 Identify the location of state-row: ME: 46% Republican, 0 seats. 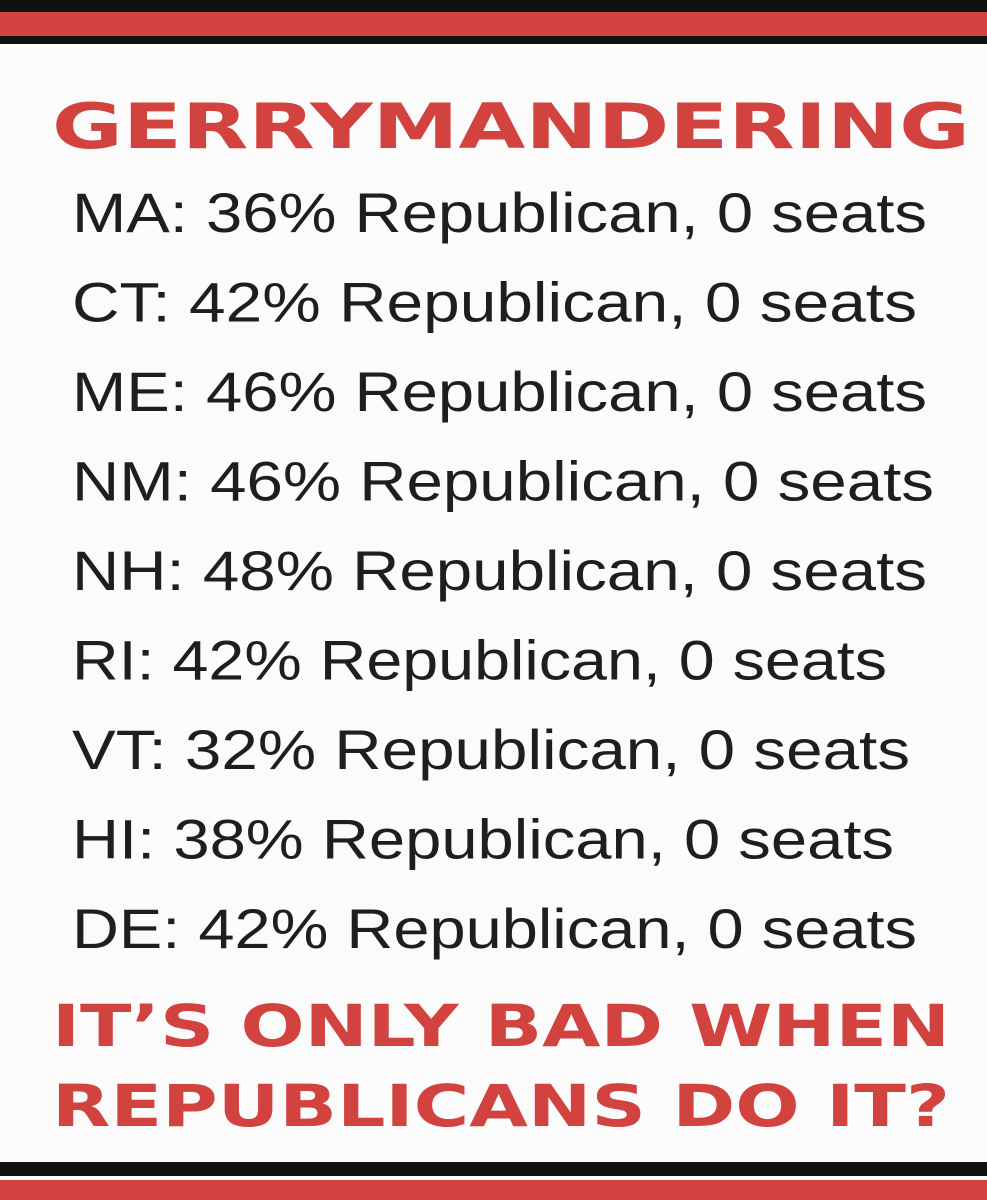
(499, 391).